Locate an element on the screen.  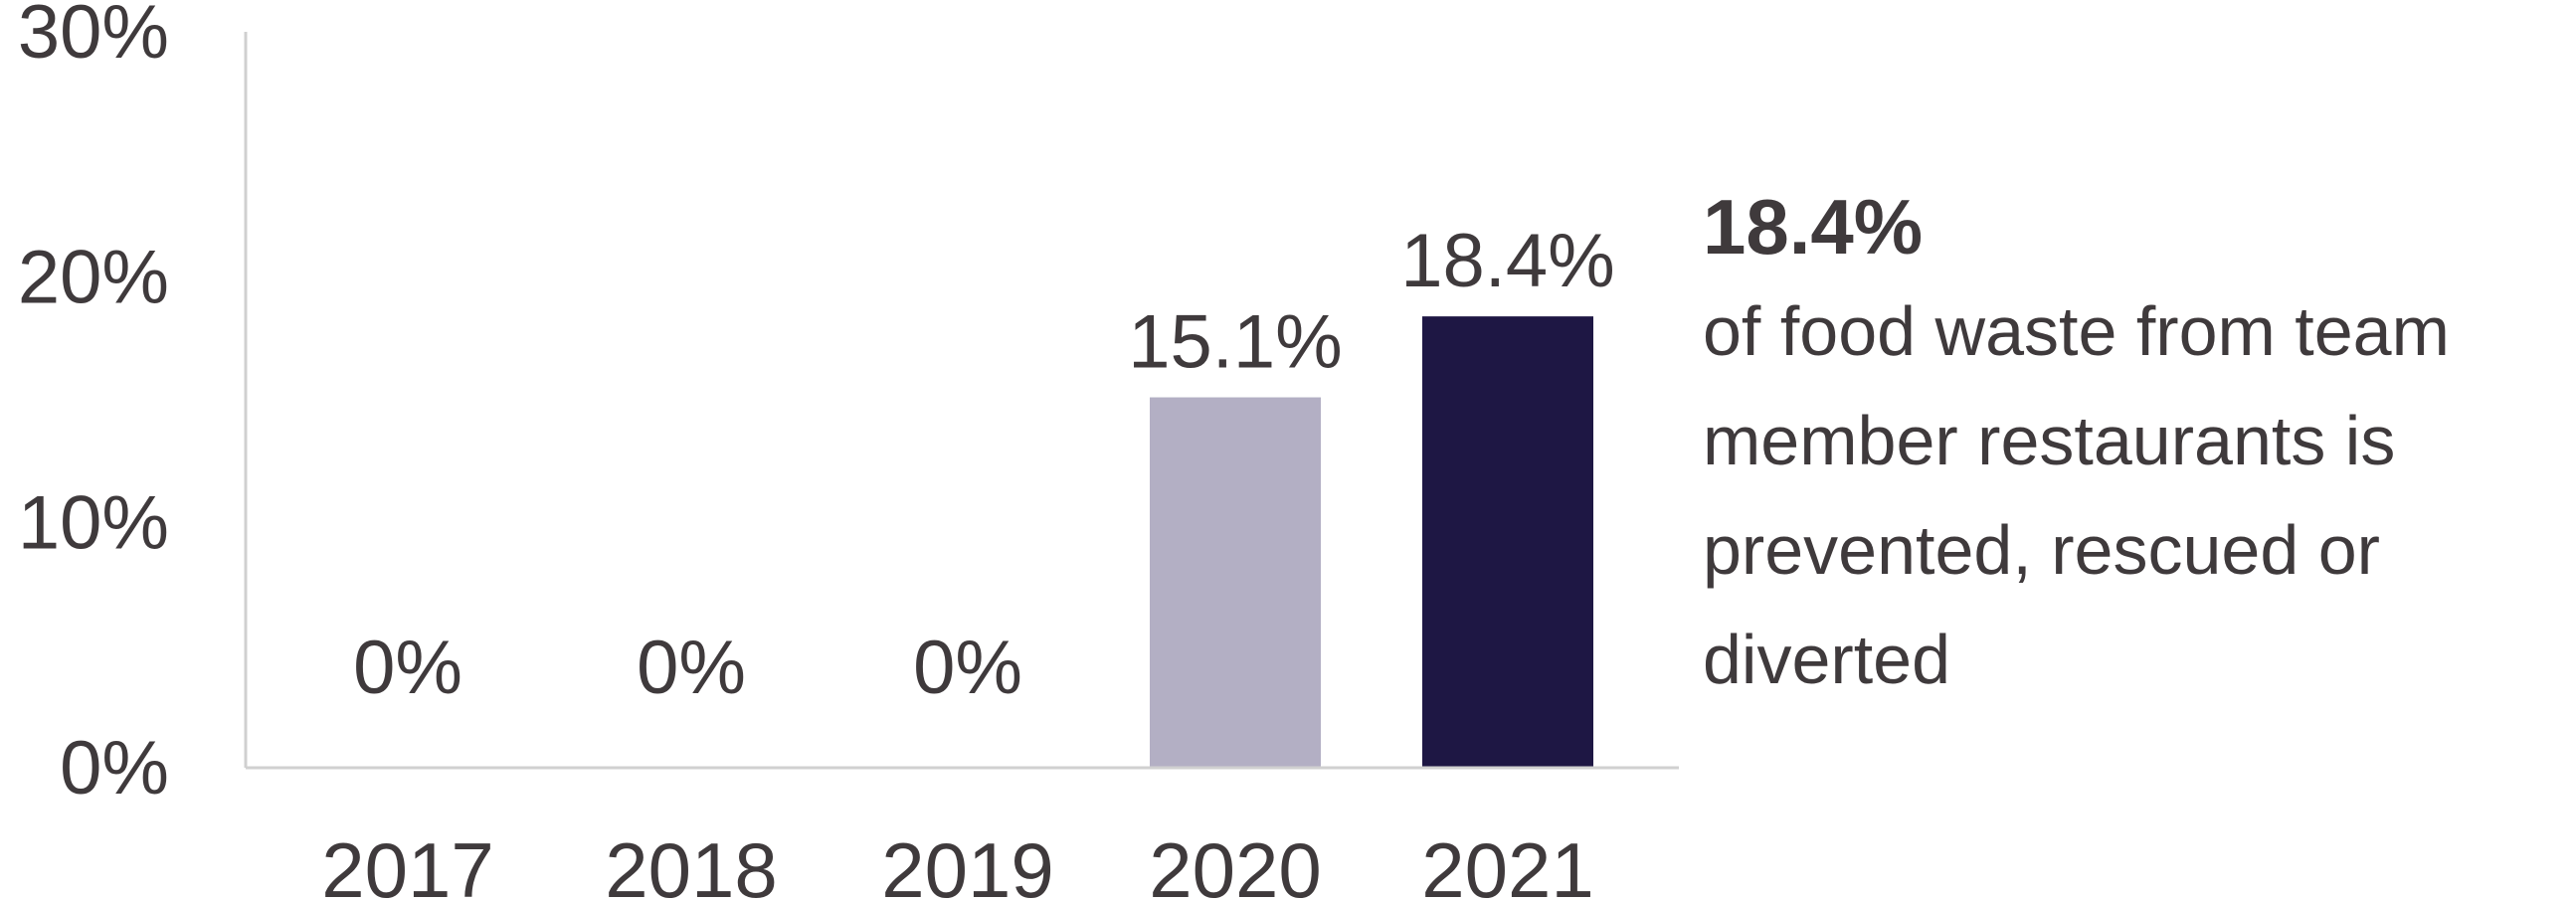
data-label-2020: 15.1% is located at coordinates (1235, 343).